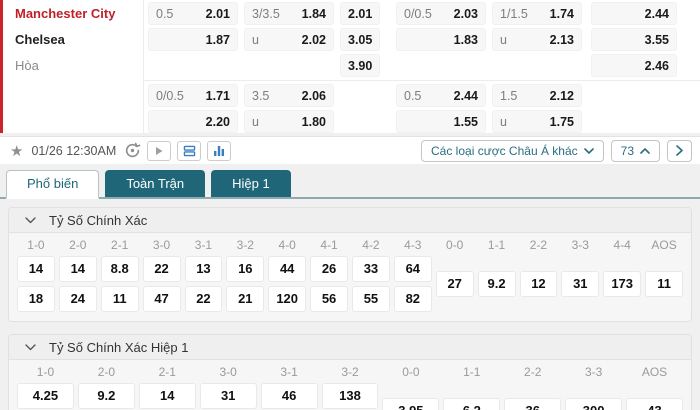  Describe the element at coordinates (580, 245) in the screenshot. I see `score-label: 3-3` at that location.